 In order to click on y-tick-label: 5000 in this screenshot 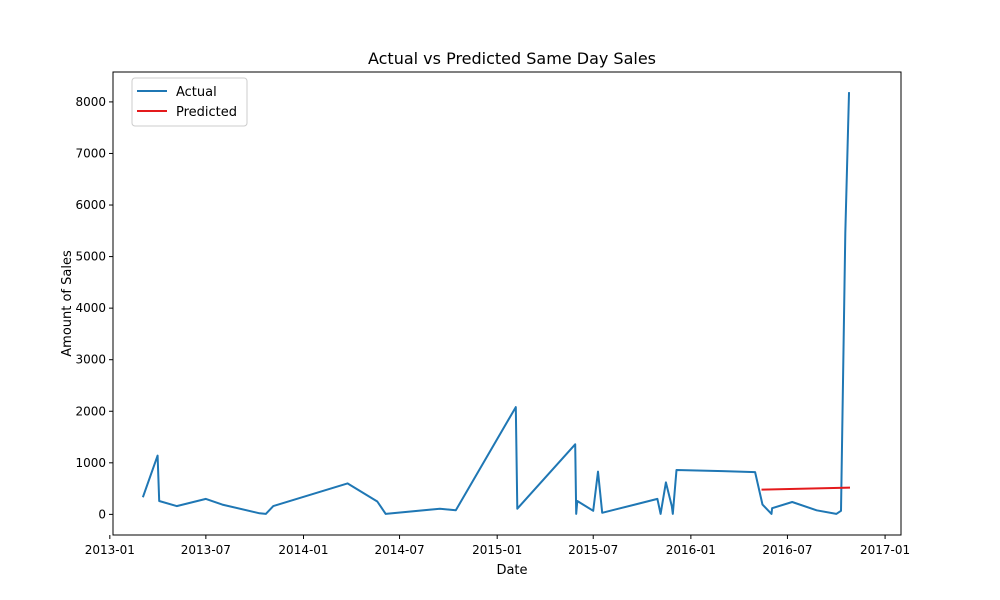, I will do `click(90, 257)`.